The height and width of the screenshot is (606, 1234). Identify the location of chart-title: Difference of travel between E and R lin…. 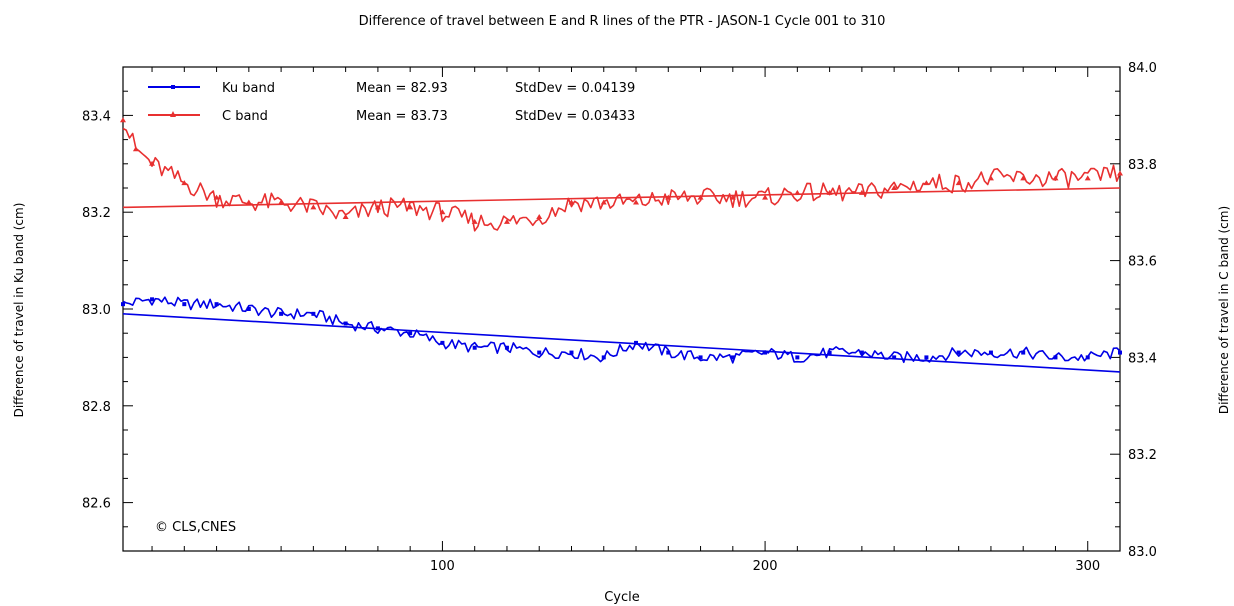
(622, 21).